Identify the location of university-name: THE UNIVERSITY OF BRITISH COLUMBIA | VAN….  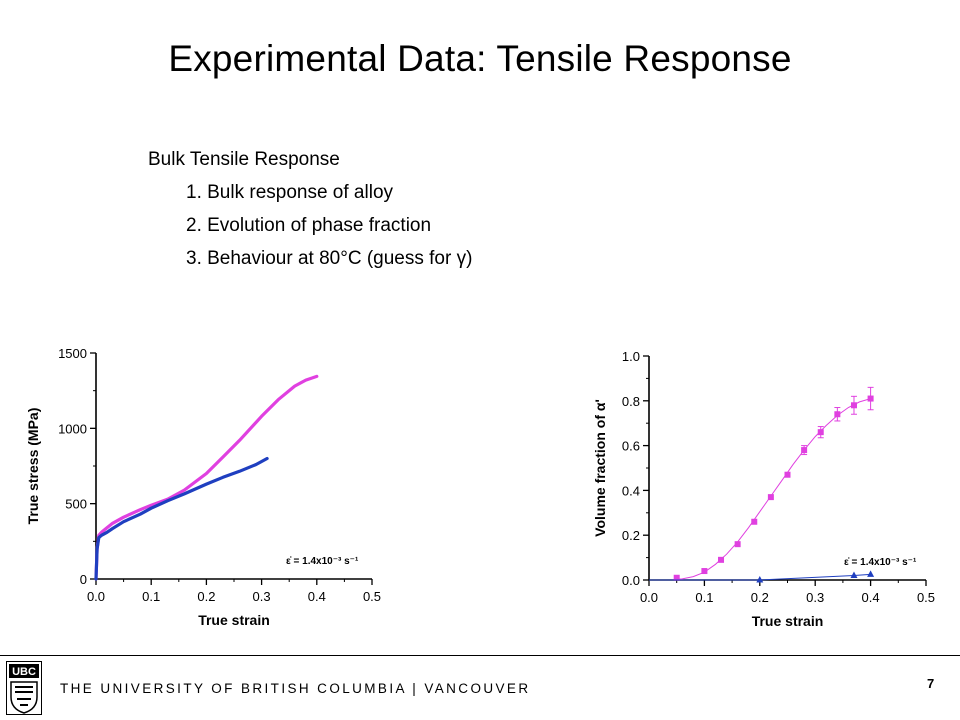
(295, 688).